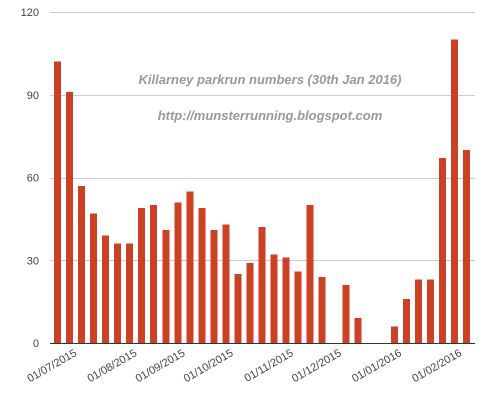  What do you see at coordinates (437, 366) in the screenshot?
I see `x-tick-label: 01/02/2016` at bounding box center [437, 366].